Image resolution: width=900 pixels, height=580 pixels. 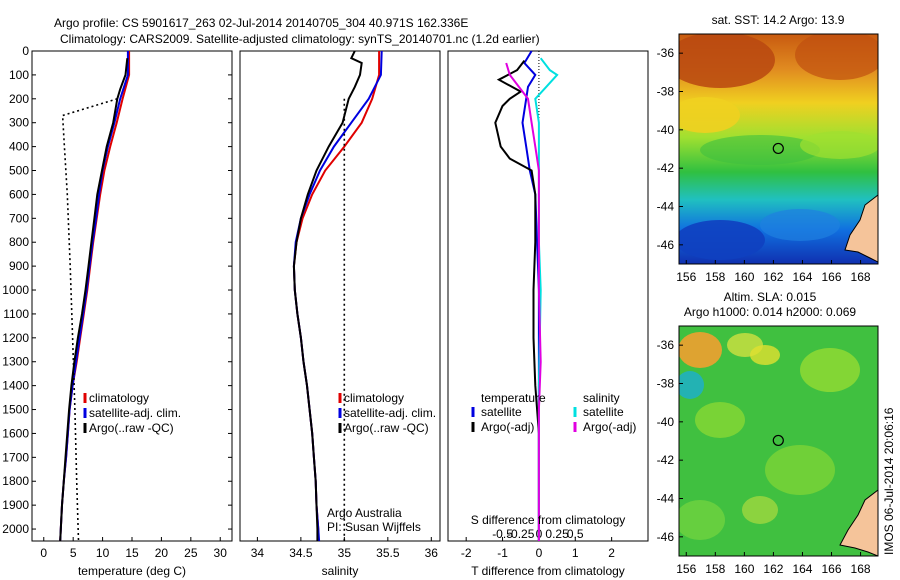 I want to click on map-x-tick-label: 168, so click(x=861, y=277).